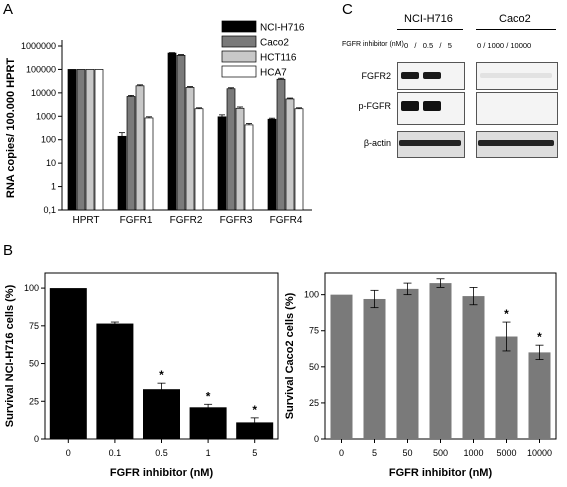 Image resolution: width=567 pixels, height=487 pixels. I want to click on bar-hct116-hprt, so click(90, 140).